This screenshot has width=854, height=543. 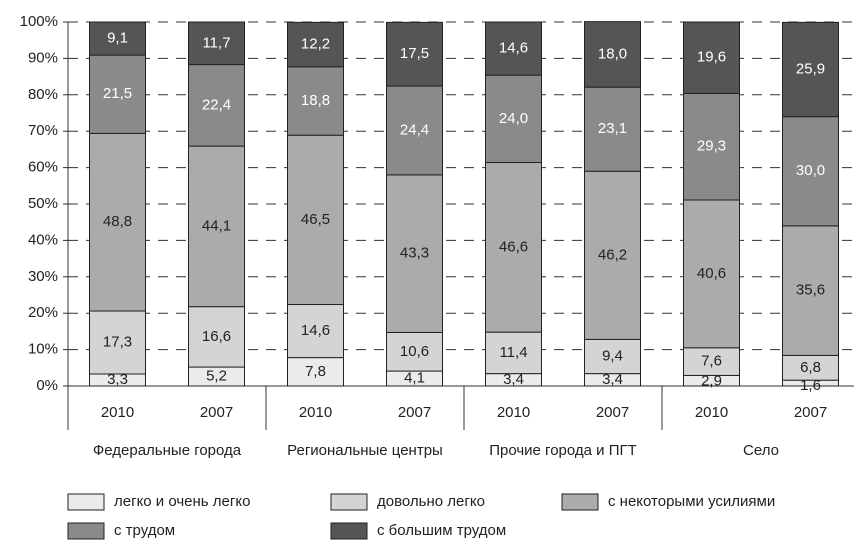 I want to click on value-label: 11,4, so click(x=513, y=352).